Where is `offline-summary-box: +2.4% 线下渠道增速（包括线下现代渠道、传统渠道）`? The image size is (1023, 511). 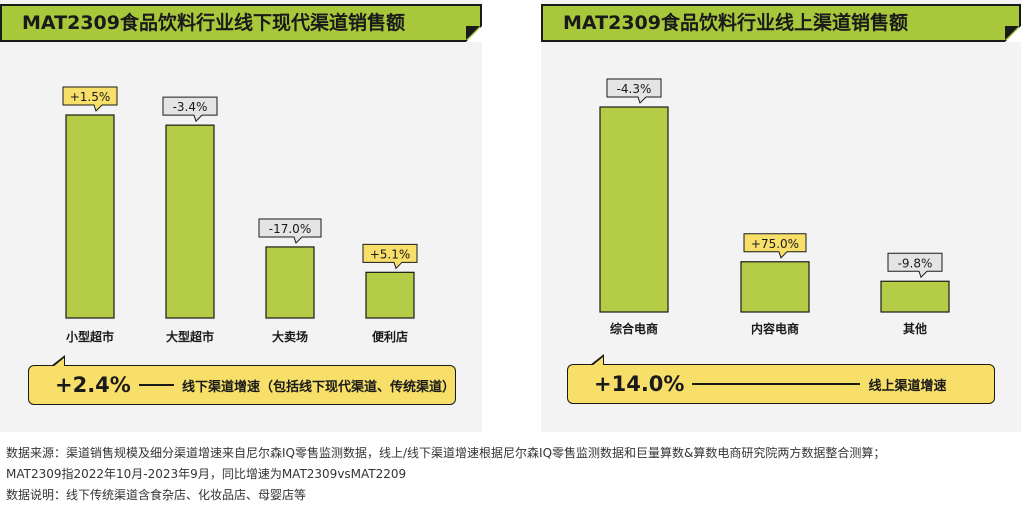
offline-summary-box: +2.4% 线下渠道增速（包括线下现代渠道、传统渠道） is located at coordinates (242, 380).